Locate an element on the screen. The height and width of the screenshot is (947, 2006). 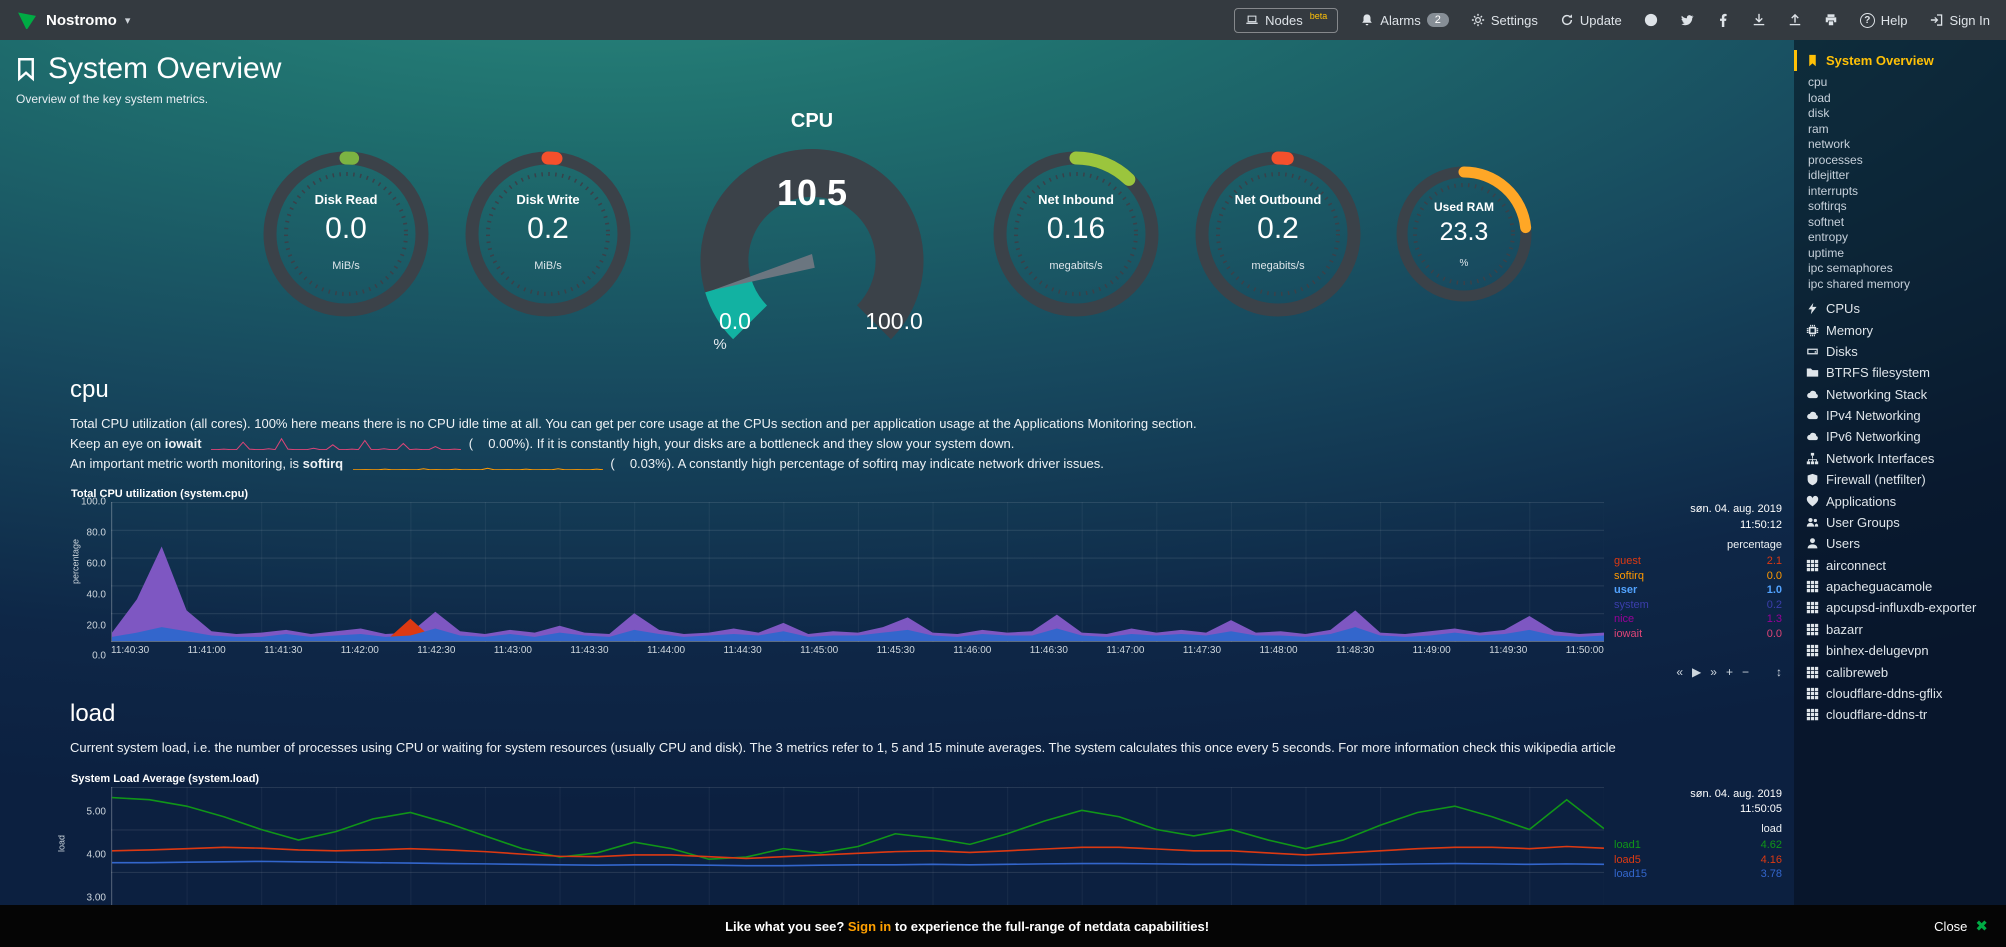
legend-dimension-name: load5 is located at coordinates (1627, 859).